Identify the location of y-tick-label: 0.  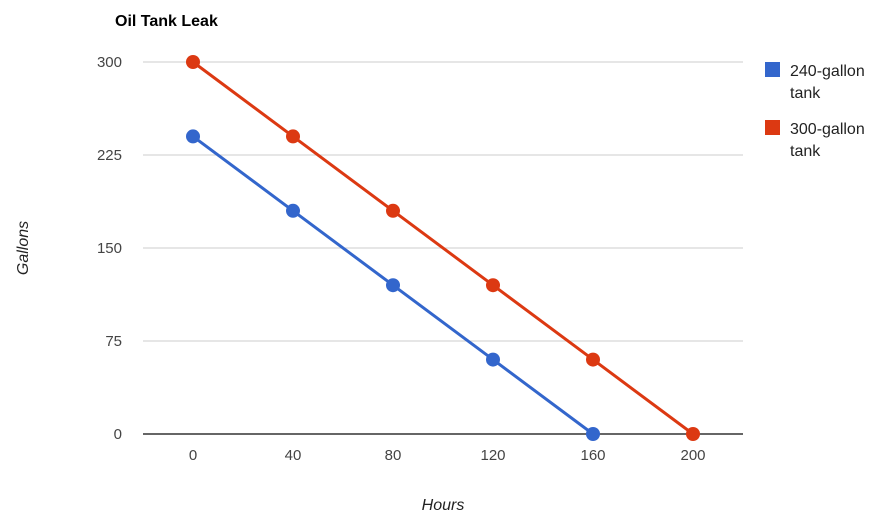
(118, 434).